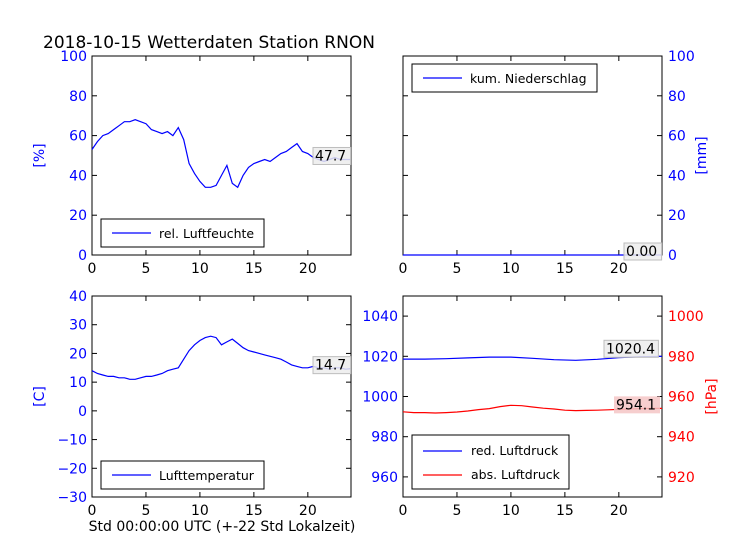 The image size is (736, 552). What do you see at coordinates (490, 462) in the screenshot?
I see `legend-box` at bounding box center [490, 462].